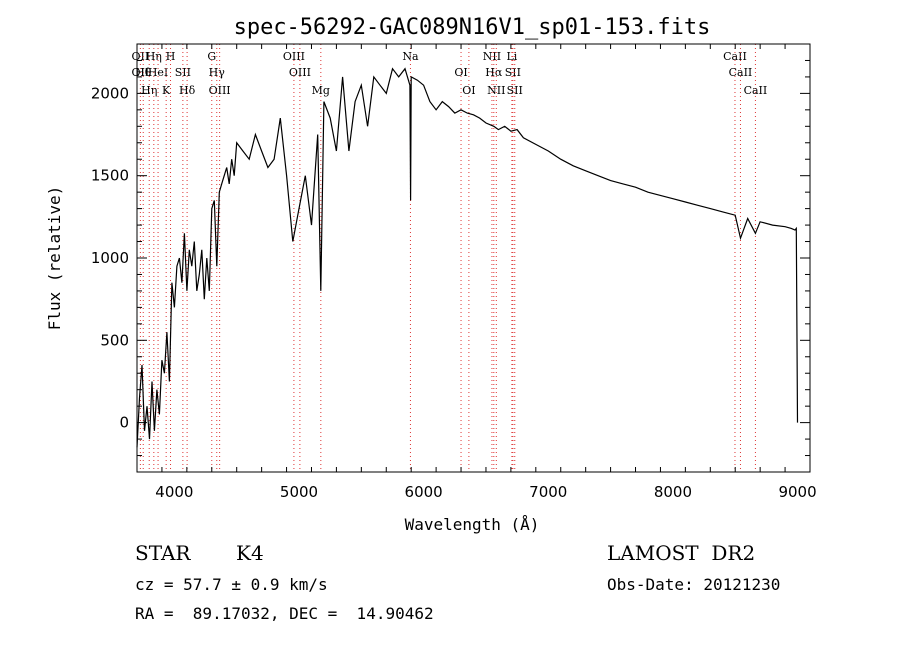 This screenshot has width=900, height=650. I want to click on line-label: Hγ, so click(217, 72).